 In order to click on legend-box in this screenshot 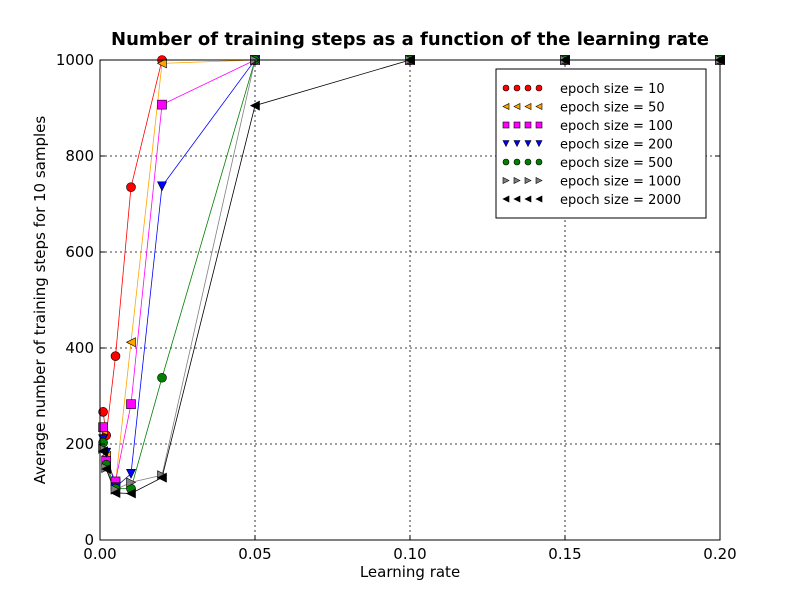, I will do `click(601, 143)`.